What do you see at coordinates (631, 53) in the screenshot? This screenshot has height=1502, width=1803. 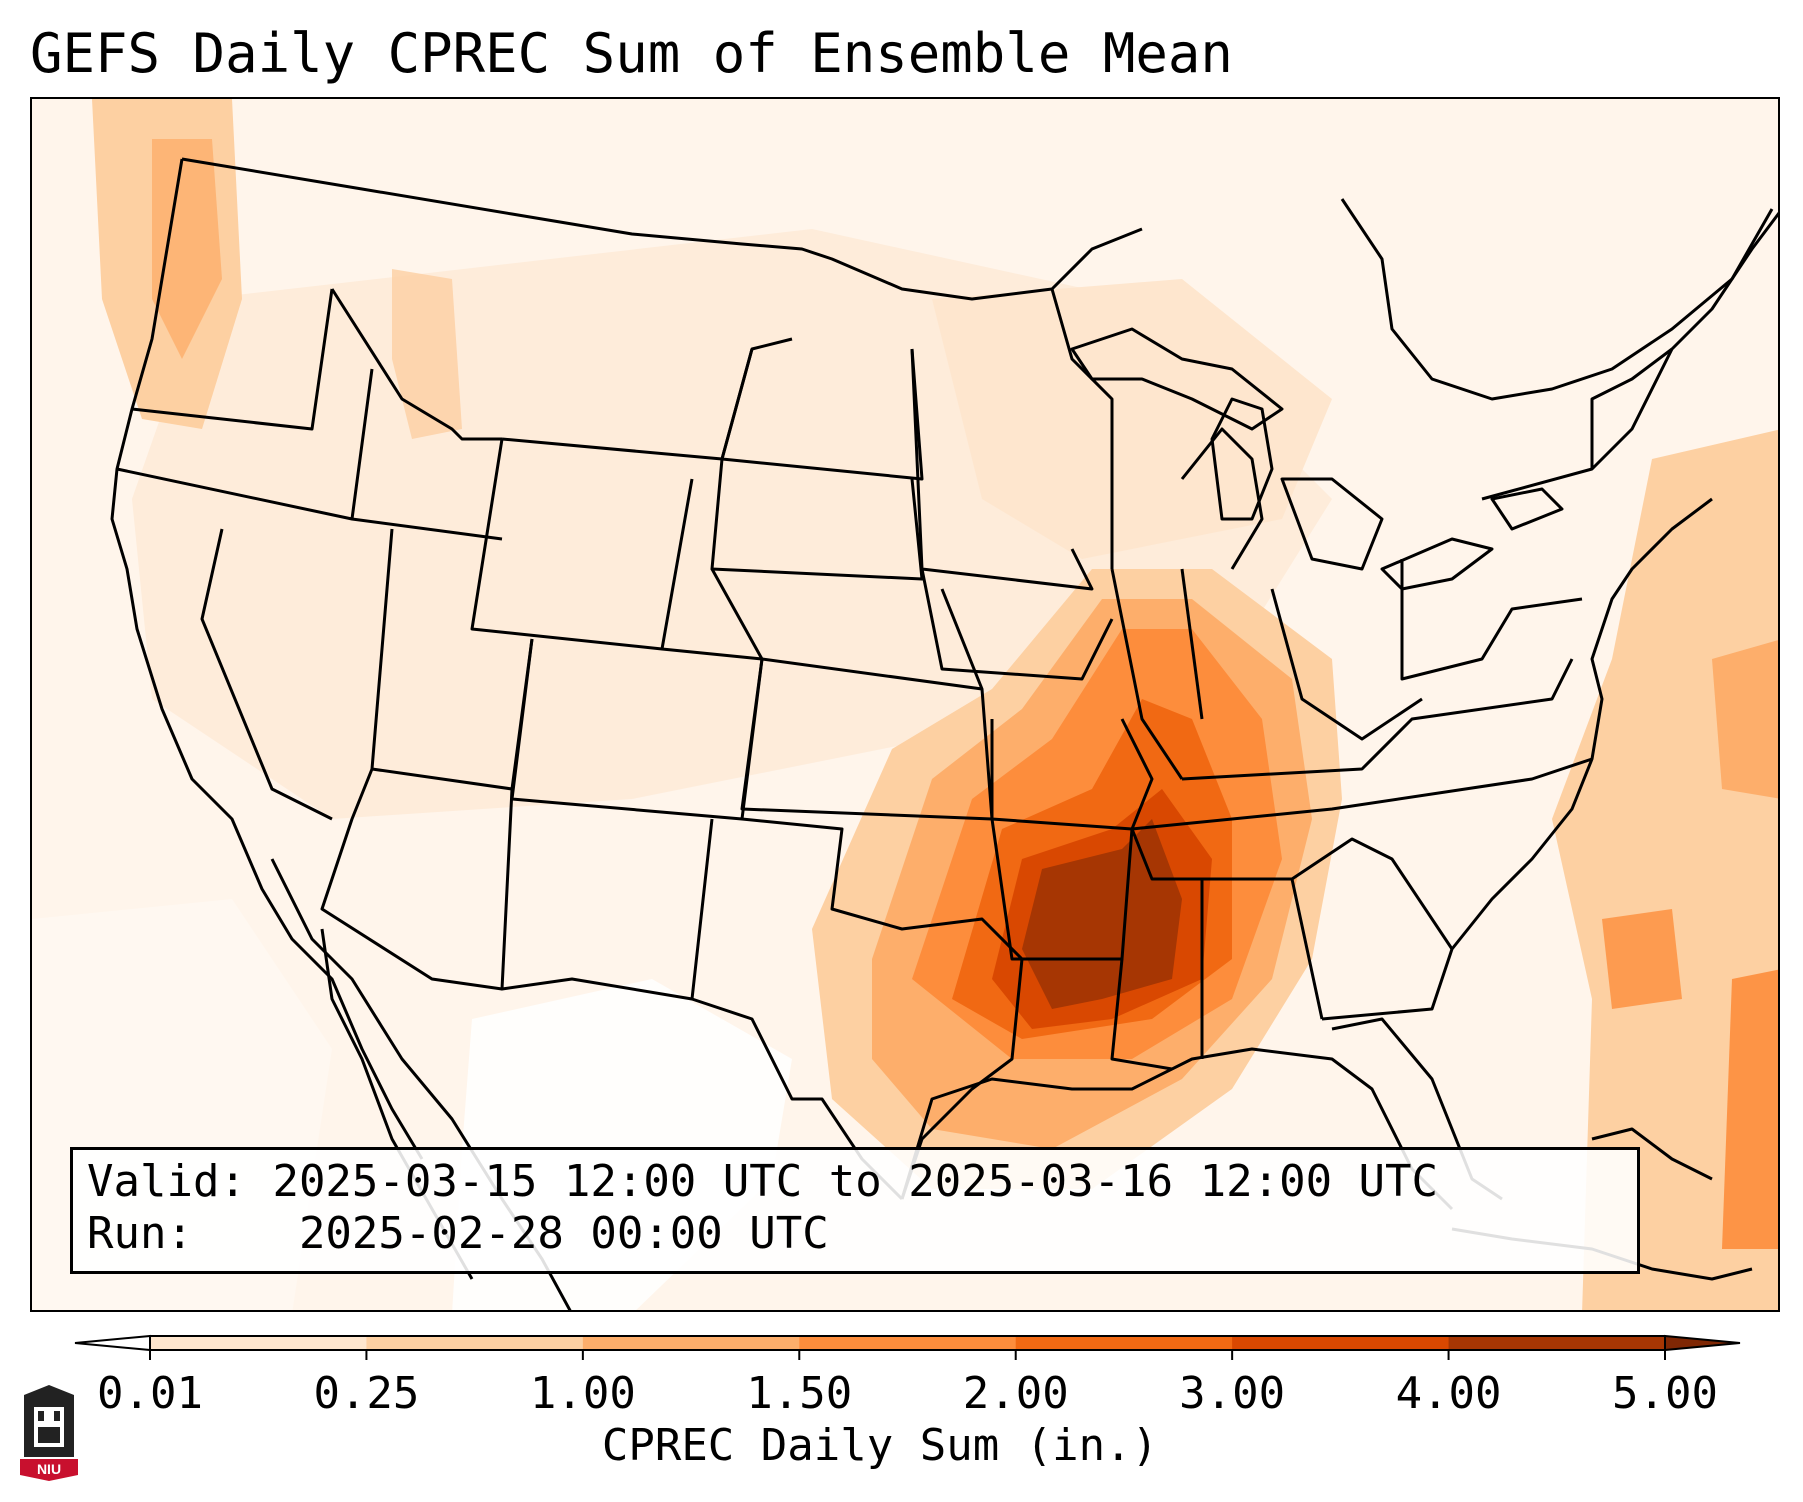 I see `map-title: GEFS Daily CPREC Sum of Ensemble Mean` at bounding box center [631, 53].